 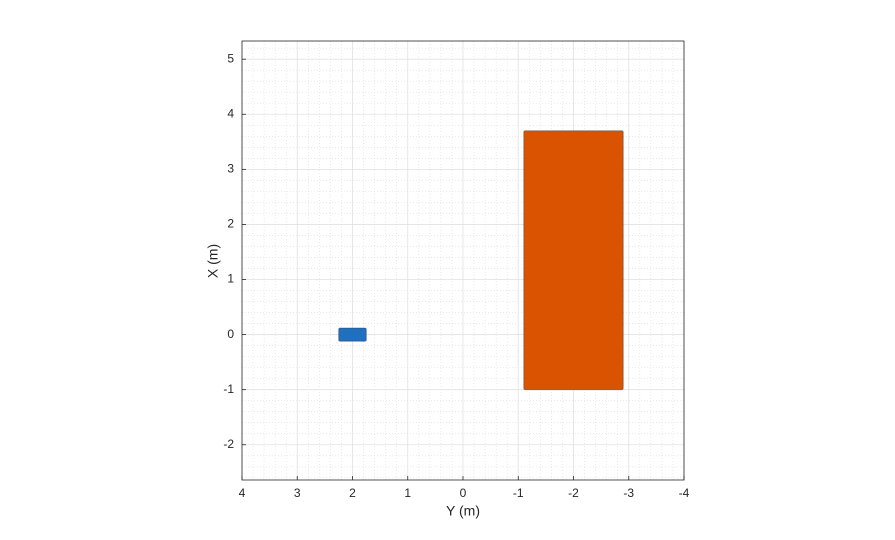 What do you see at coordinates (230, 169) in the screenshot?
I see `y-tick-label: 3` at bounding box center [230, 169].